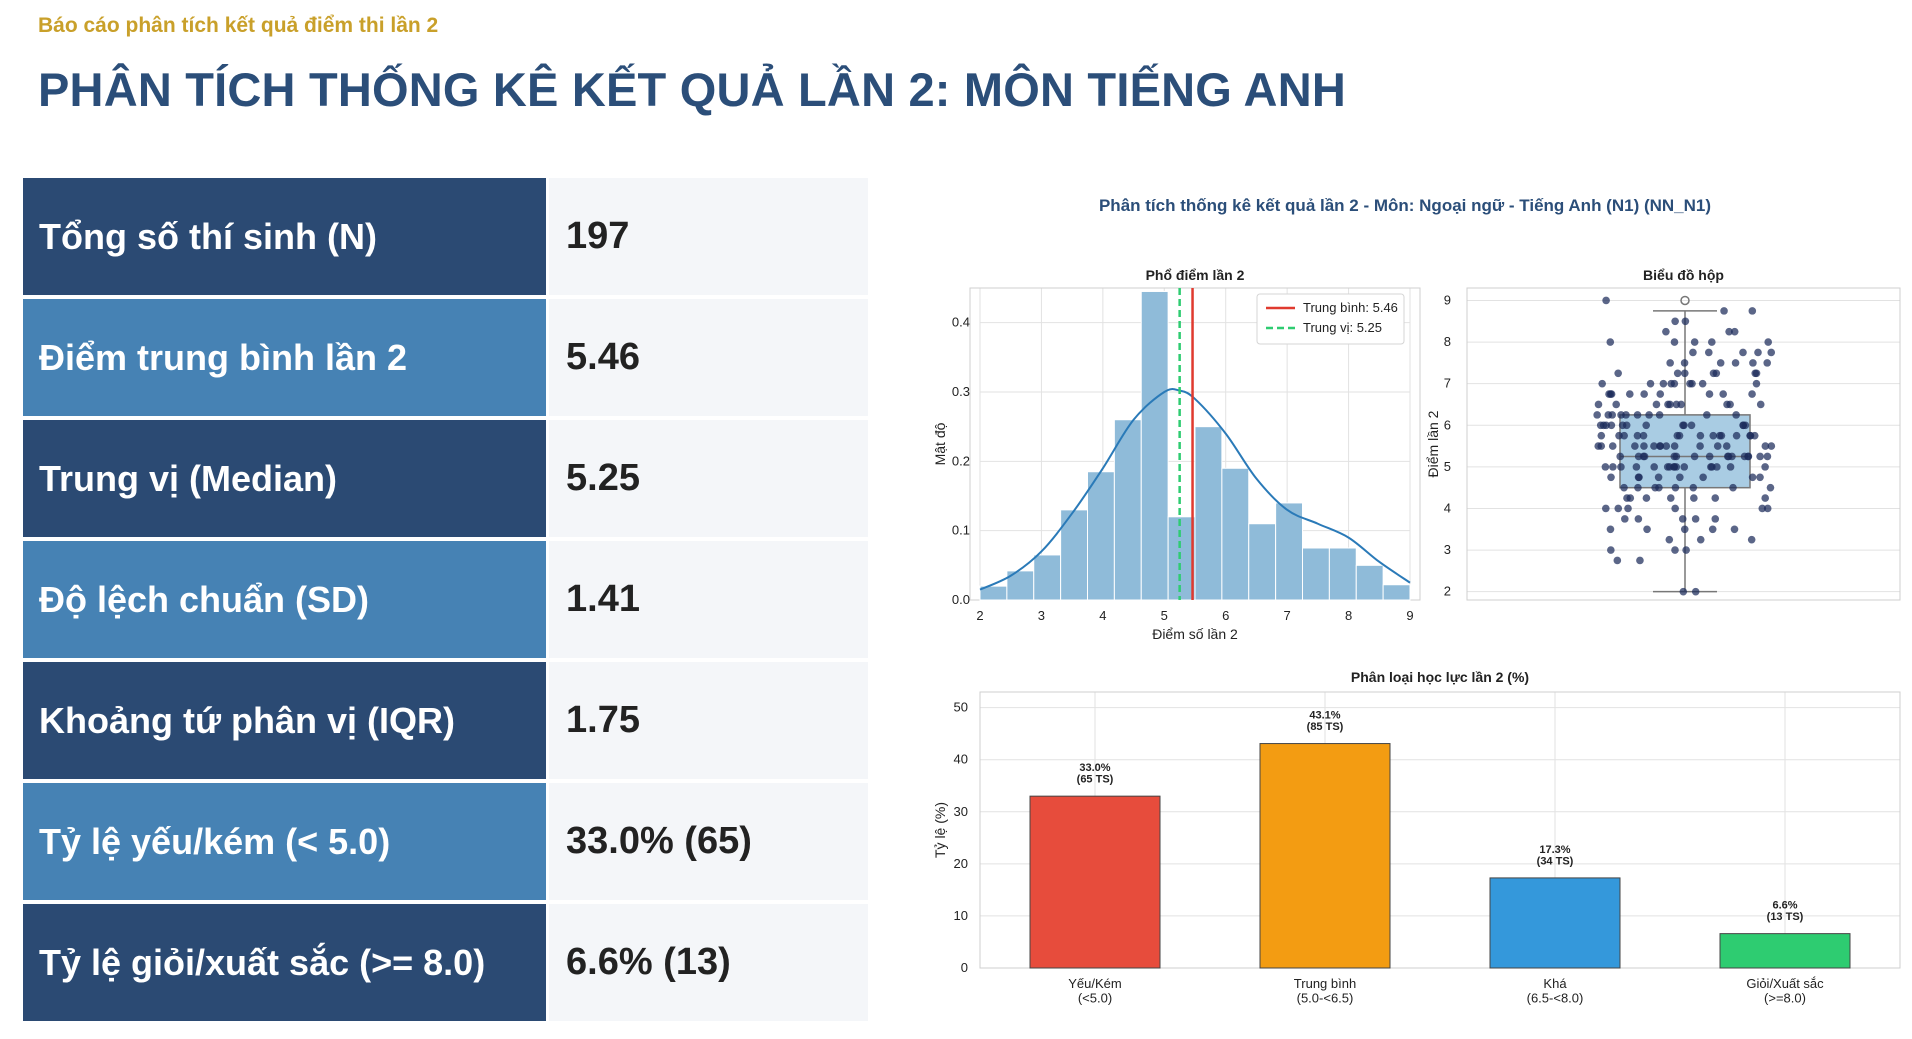 The image size is (1912, 1039). I want to click on bar-chart-frame, so click(1440, 830).